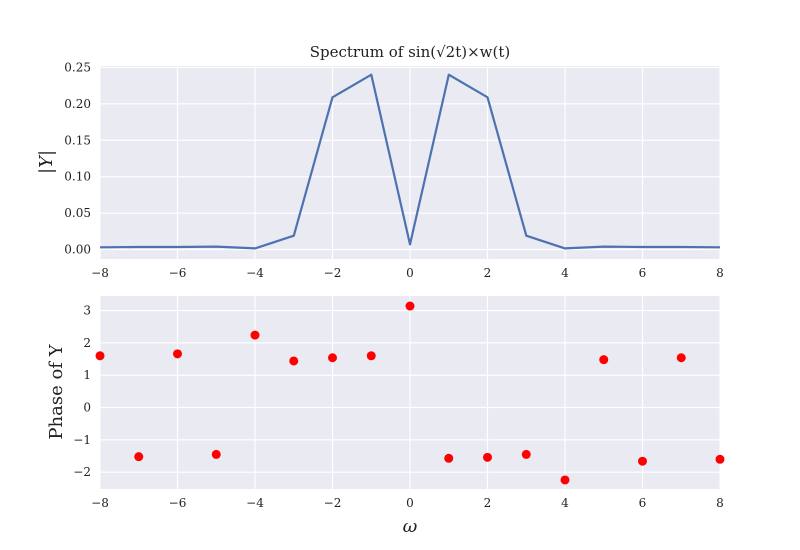 The height and width of the screenshot is (550, 800). Describe the element at coordinates (488, 503) in the screenshot. I see `phase-x-tick-label: 2` at that location.